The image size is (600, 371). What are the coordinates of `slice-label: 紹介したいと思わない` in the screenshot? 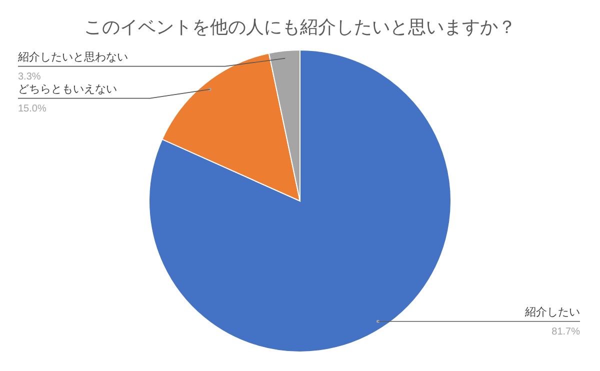 It's located at (72, 57).